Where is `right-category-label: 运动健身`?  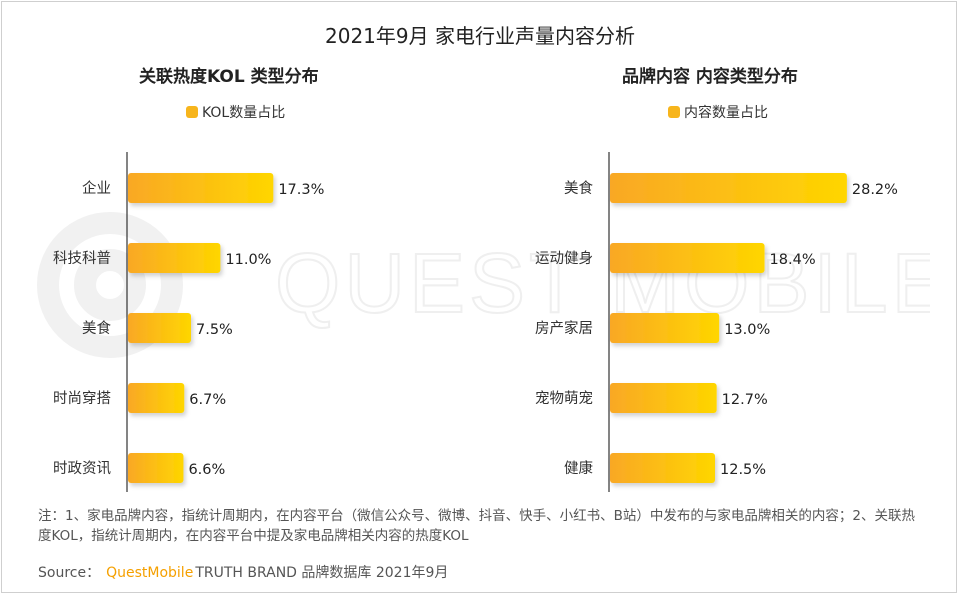 right-category-label: 运动健身 is located at coordinates (564, 258).